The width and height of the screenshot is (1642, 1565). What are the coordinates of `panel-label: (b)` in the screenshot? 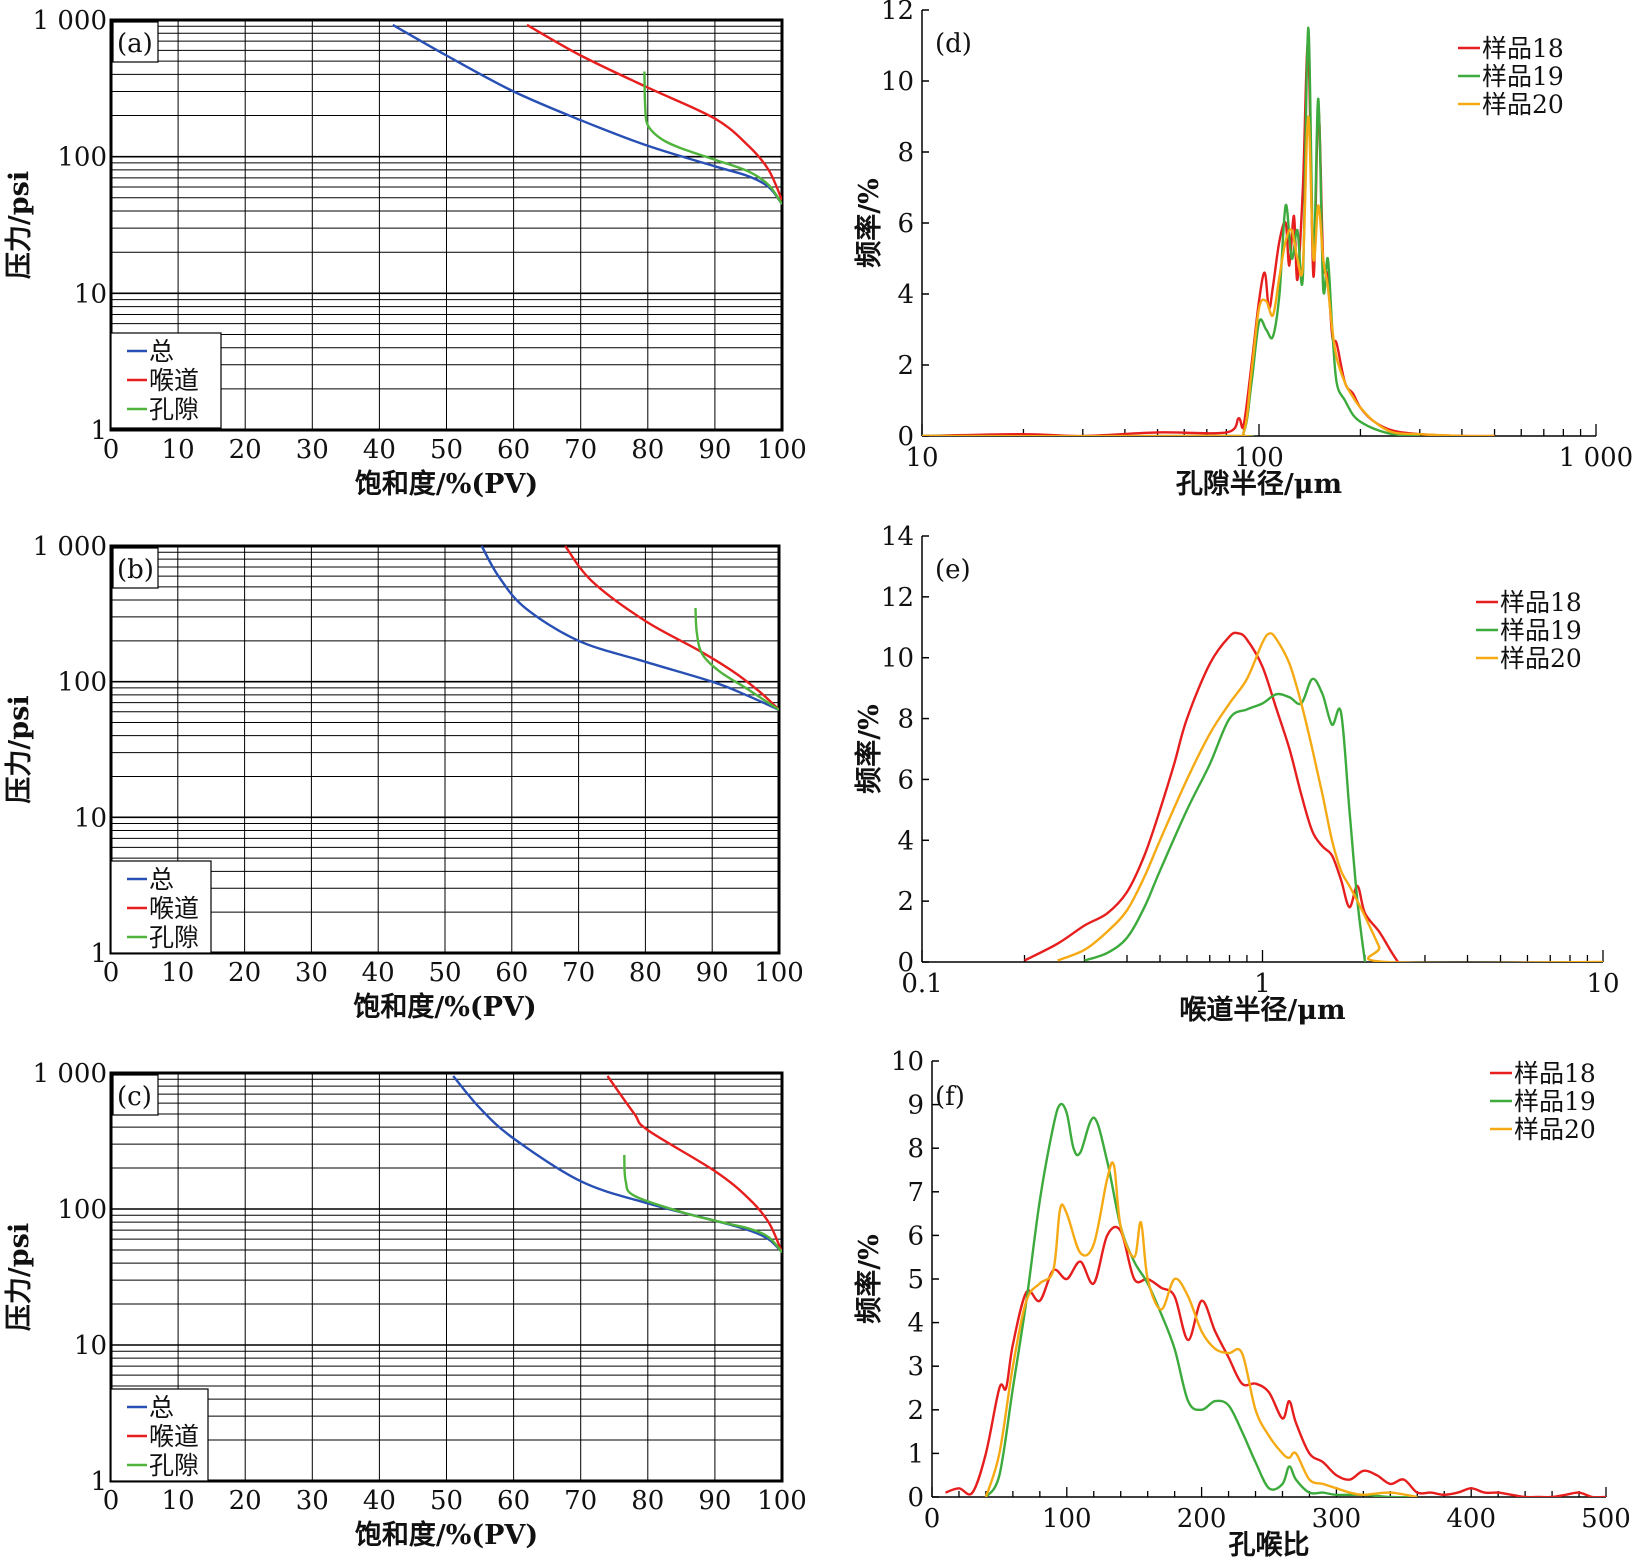 It's located at (135, 570).